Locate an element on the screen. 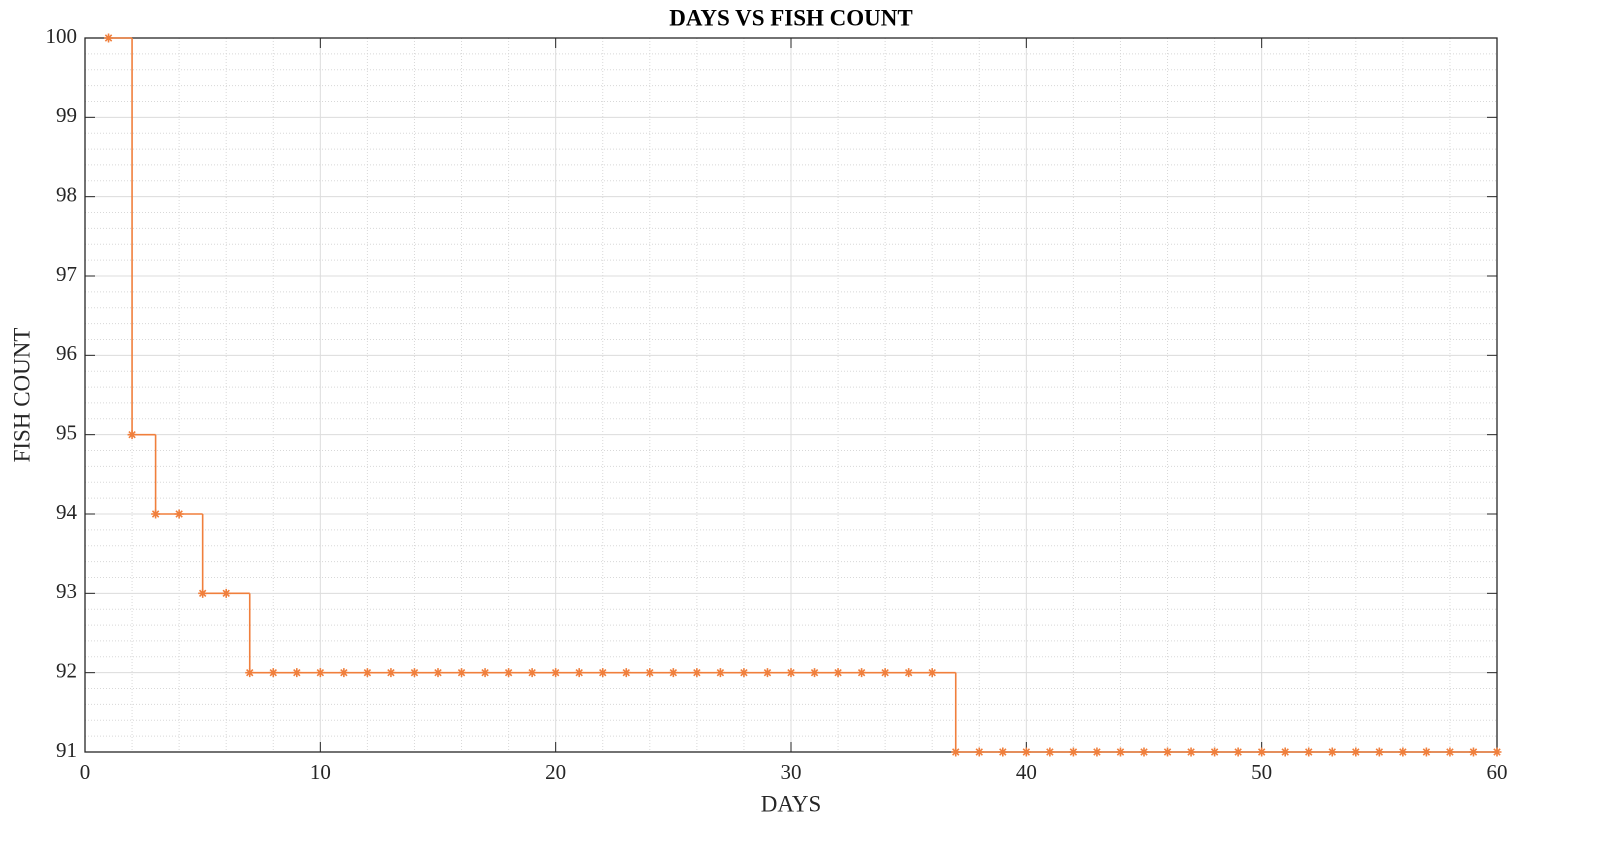  y-tick-label: 98 is located at coordinates (66, 194).